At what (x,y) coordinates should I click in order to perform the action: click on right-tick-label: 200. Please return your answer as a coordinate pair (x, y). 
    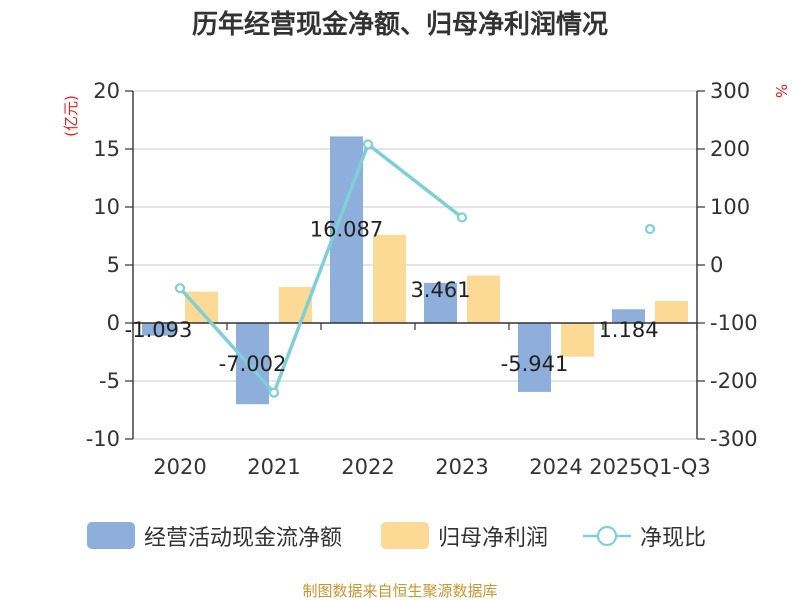
    Looking at the image, I should click on (730, 149).